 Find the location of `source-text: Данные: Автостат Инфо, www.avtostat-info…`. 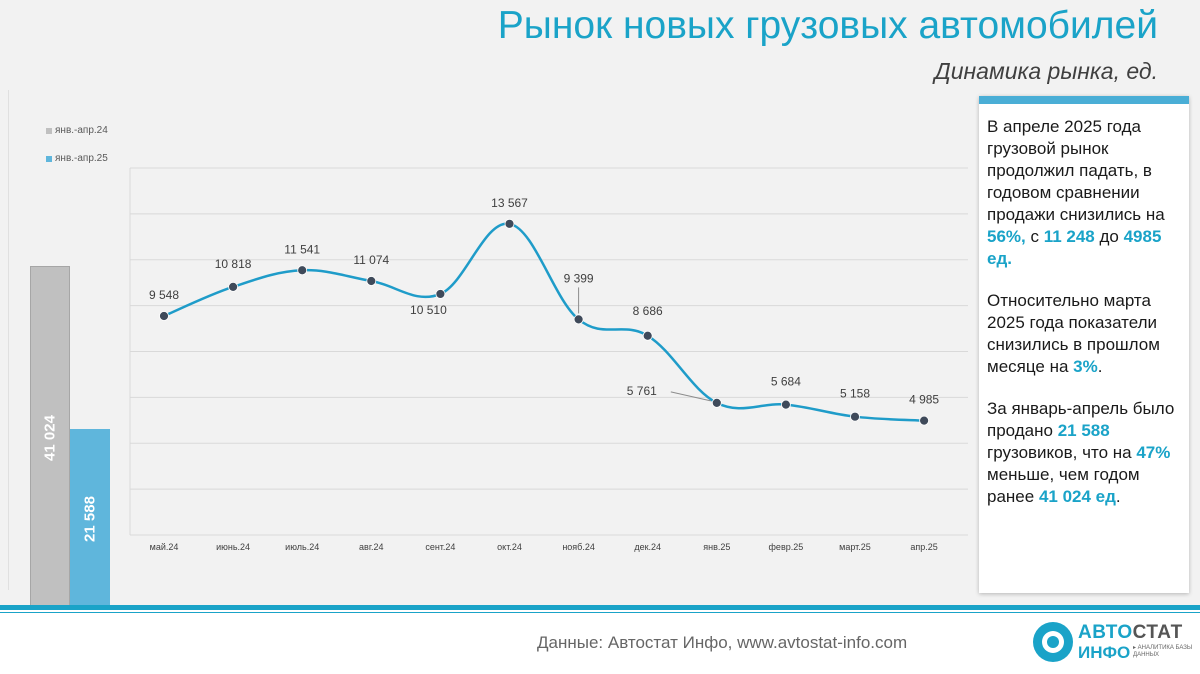

source-text: Данные: Автостат Инфо, www.avtostat-info… is located at coordinates (722, 642).